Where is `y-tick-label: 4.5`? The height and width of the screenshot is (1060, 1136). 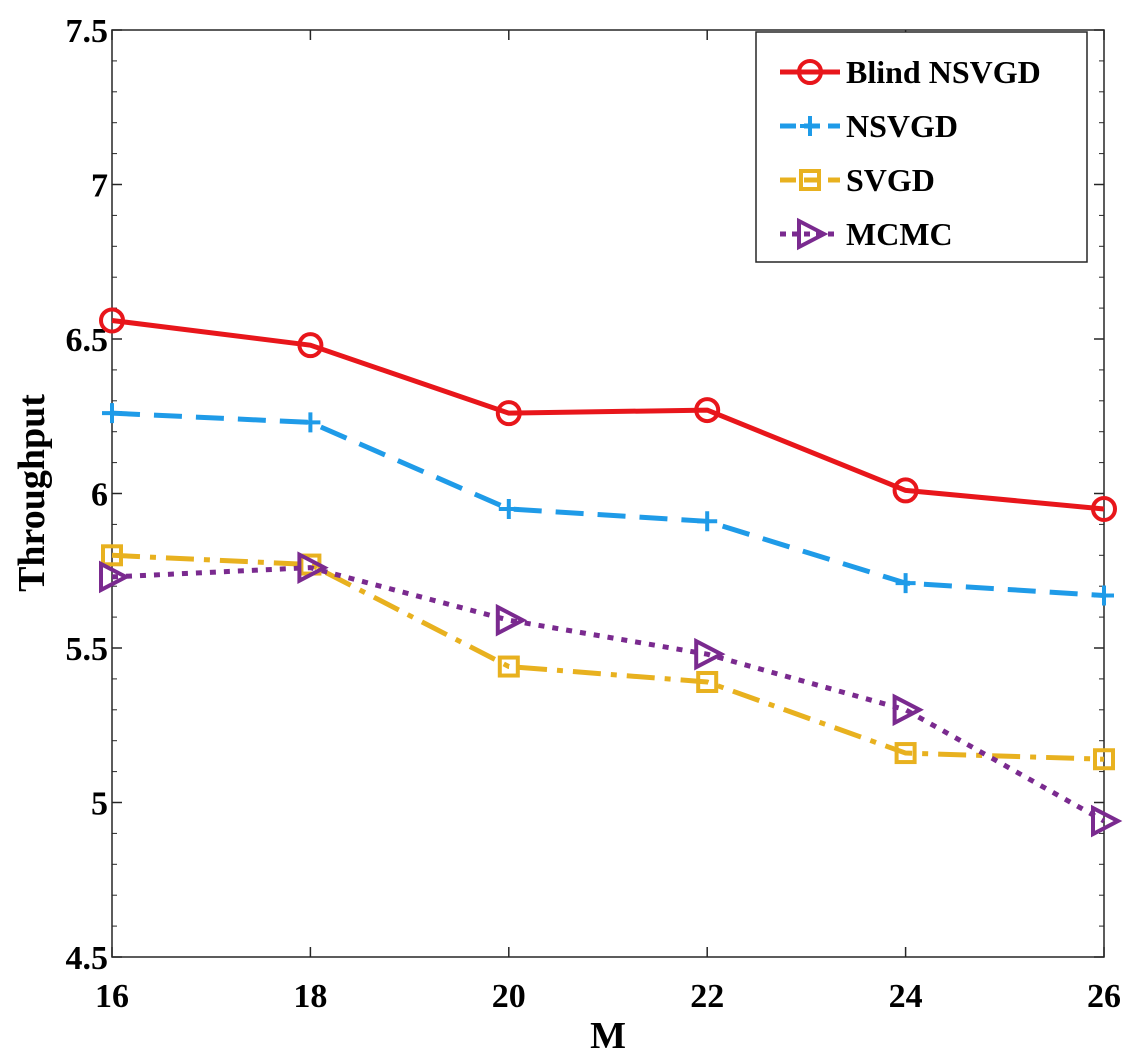
y-tick-label: 4.5 is located at coordinates (87, 958).